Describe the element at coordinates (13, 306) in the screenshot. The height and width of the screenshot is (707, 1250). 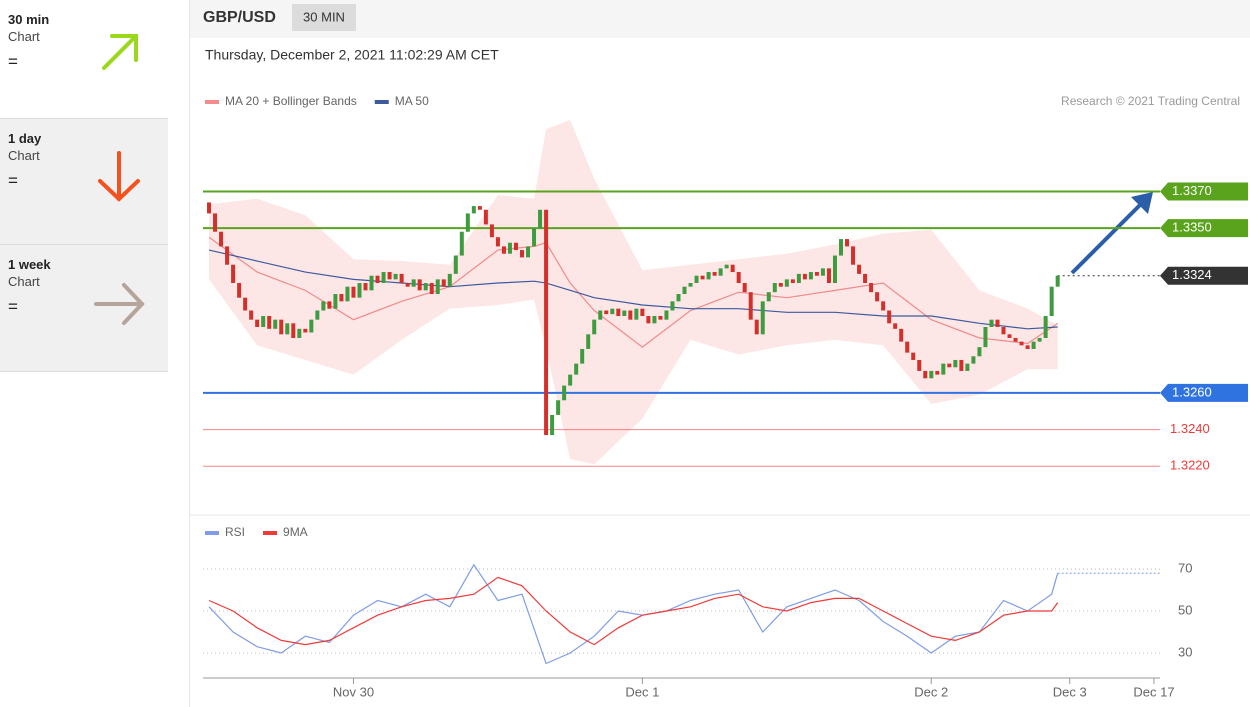
I see `signal: =` at that location.